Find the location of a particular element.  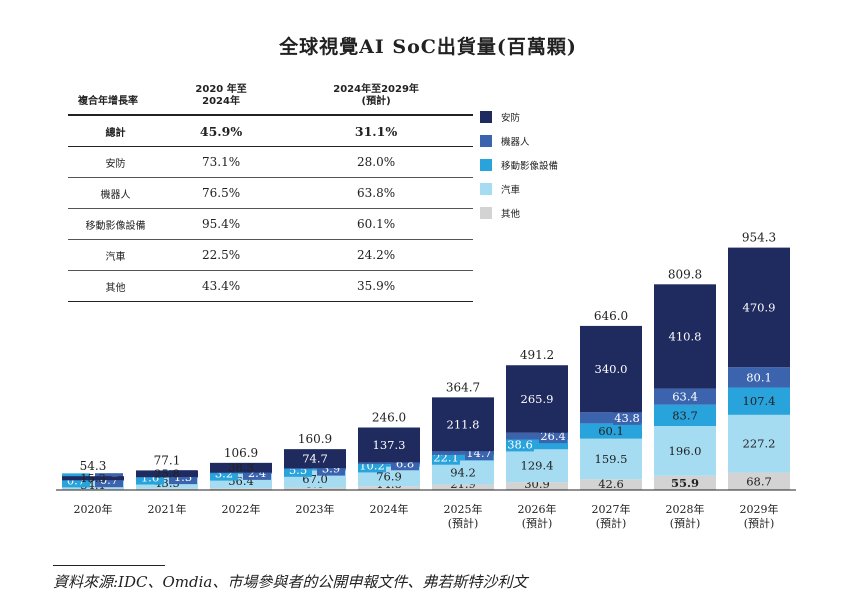

cagr-row-automotive: 汽車 22.5% 24.2% is located at coordinates (270, 255).